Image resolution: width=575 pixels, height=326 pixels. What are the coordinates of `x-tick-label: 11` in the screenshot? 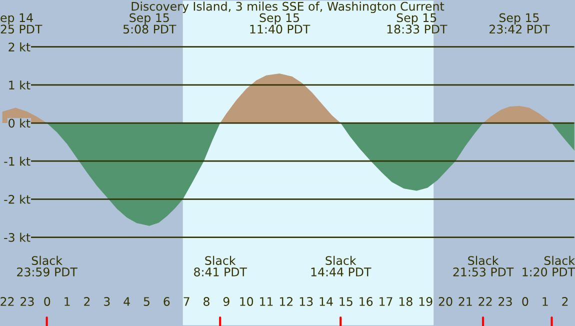 It's located at (266, 301).